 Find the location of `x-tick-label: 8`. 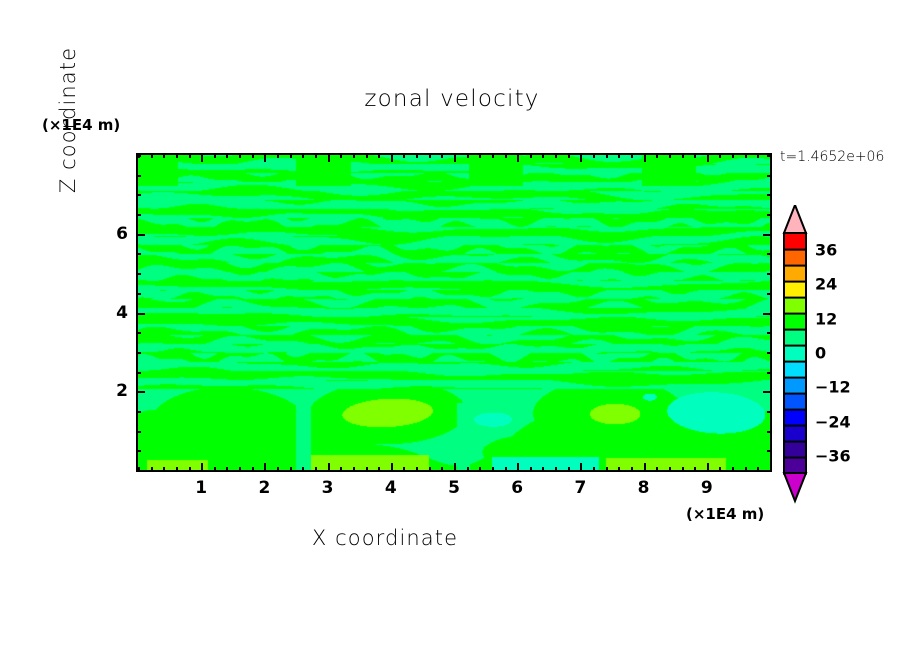

x-tick-label: 8 is located at coordinates (643, 488).